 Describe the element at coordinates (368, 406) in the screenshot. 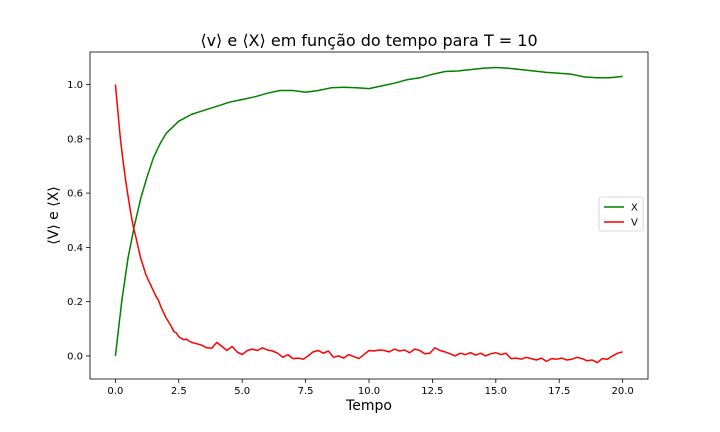

I see `x-axis-label: Tempo` at that location.